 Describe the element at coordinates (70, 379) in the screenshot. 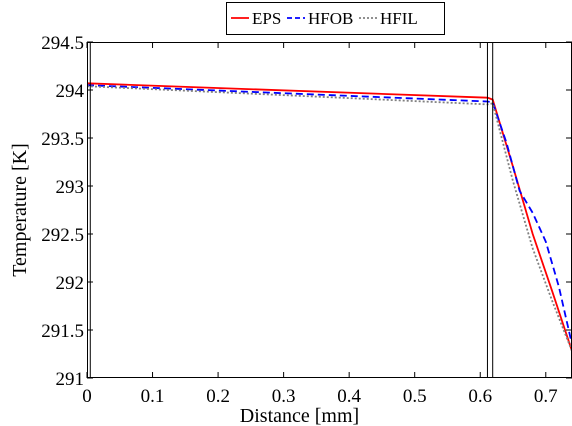

I see `y-tick-label: 291` at that location.